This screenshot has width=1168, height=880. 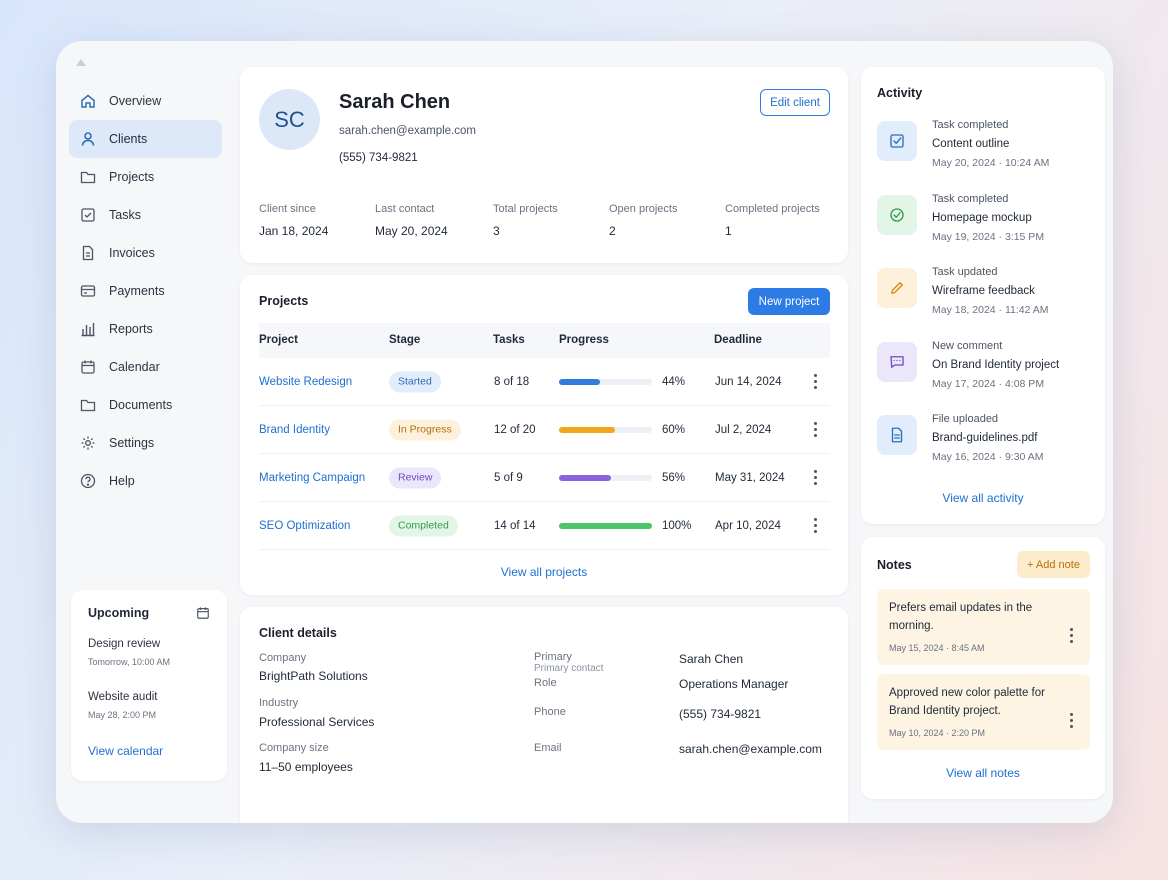 I want to click on activity-detail: Wireframe feedback, so click(x=983, y=291).